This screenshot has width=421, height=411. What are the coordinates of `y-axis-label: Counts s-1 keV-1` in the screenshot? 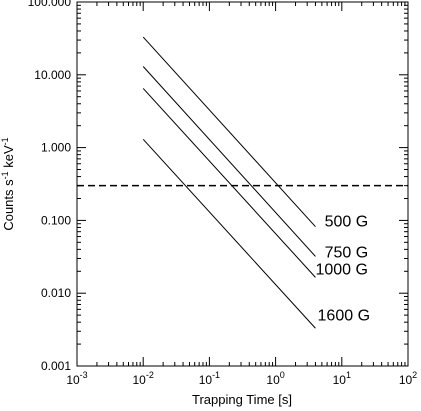 It's located at (8, 183).